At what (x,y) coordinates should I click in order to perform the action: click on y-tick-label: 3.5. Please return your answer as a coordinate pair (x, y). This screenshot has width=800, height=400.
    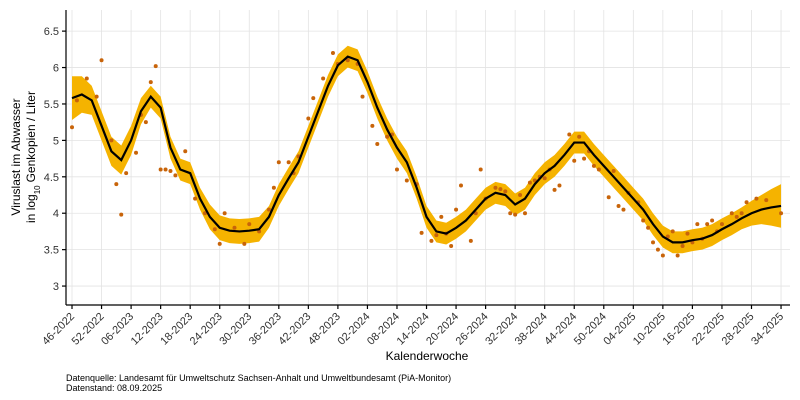
    Looking at the image, I should click on (51, 251).